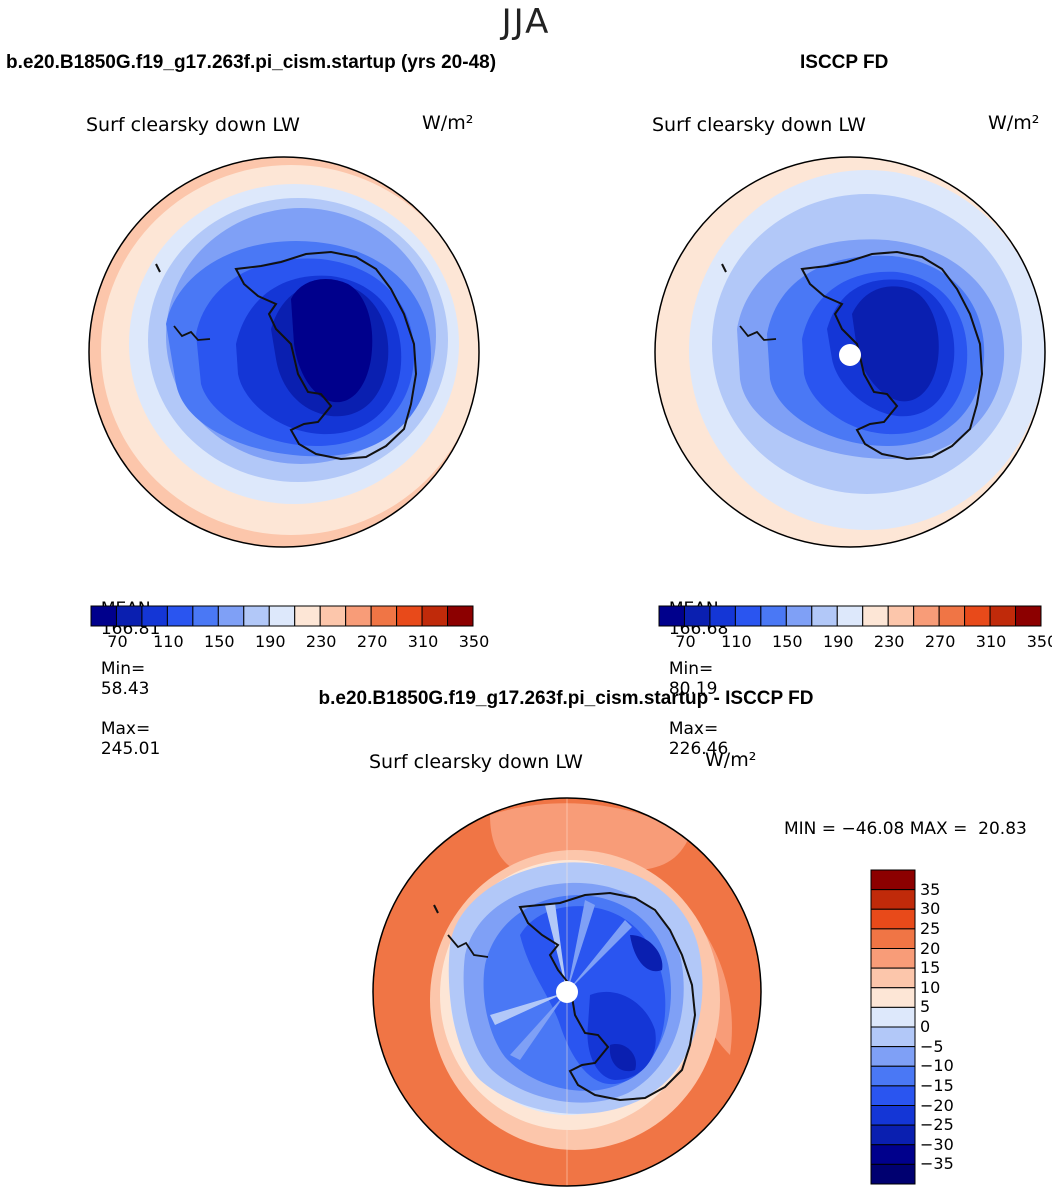  What do you see at coordinates (930, 968) in the screenshot?
I see `diff-colorbar-tick-label: 15` at bounding box center [930, 968].